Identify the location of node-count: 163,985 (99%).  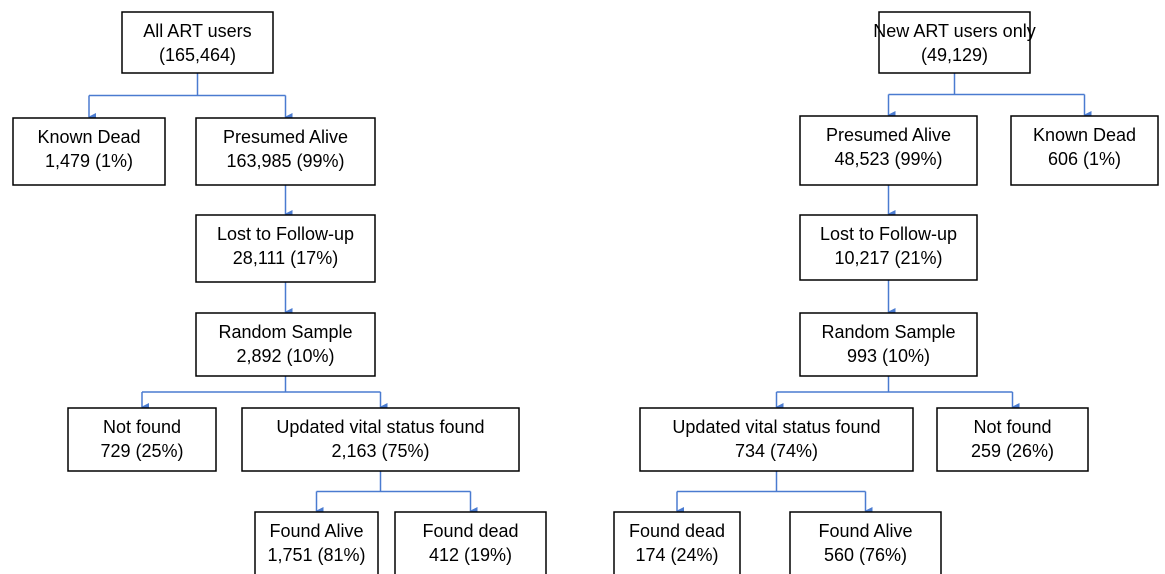
(285, 161).